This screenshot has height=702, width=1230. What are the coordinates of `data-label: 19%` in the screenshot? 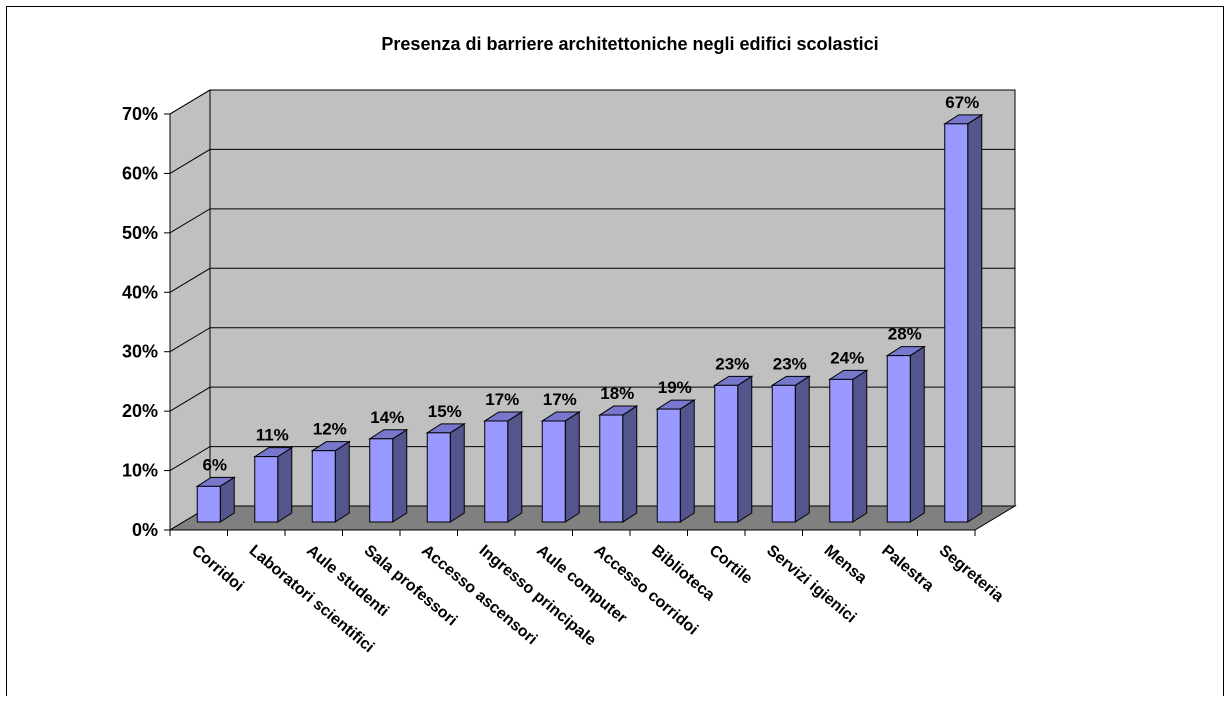 It's located at (675, 387).